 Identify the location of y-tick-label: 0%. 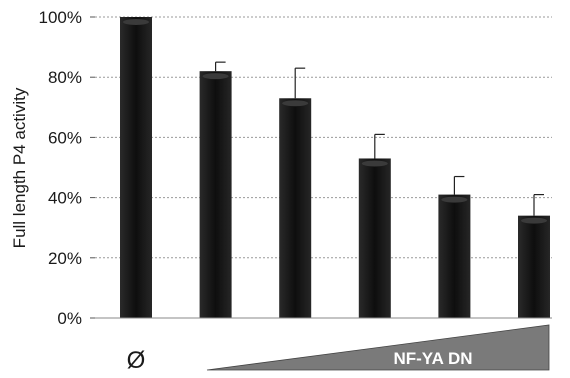
(69, 318).